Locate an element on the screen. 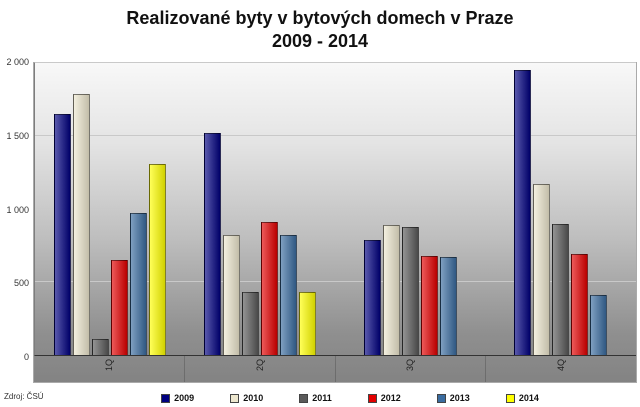 This screenshot has width=640, height=407. y-tick-label: 1 000 is located at coordinates (17, 209).